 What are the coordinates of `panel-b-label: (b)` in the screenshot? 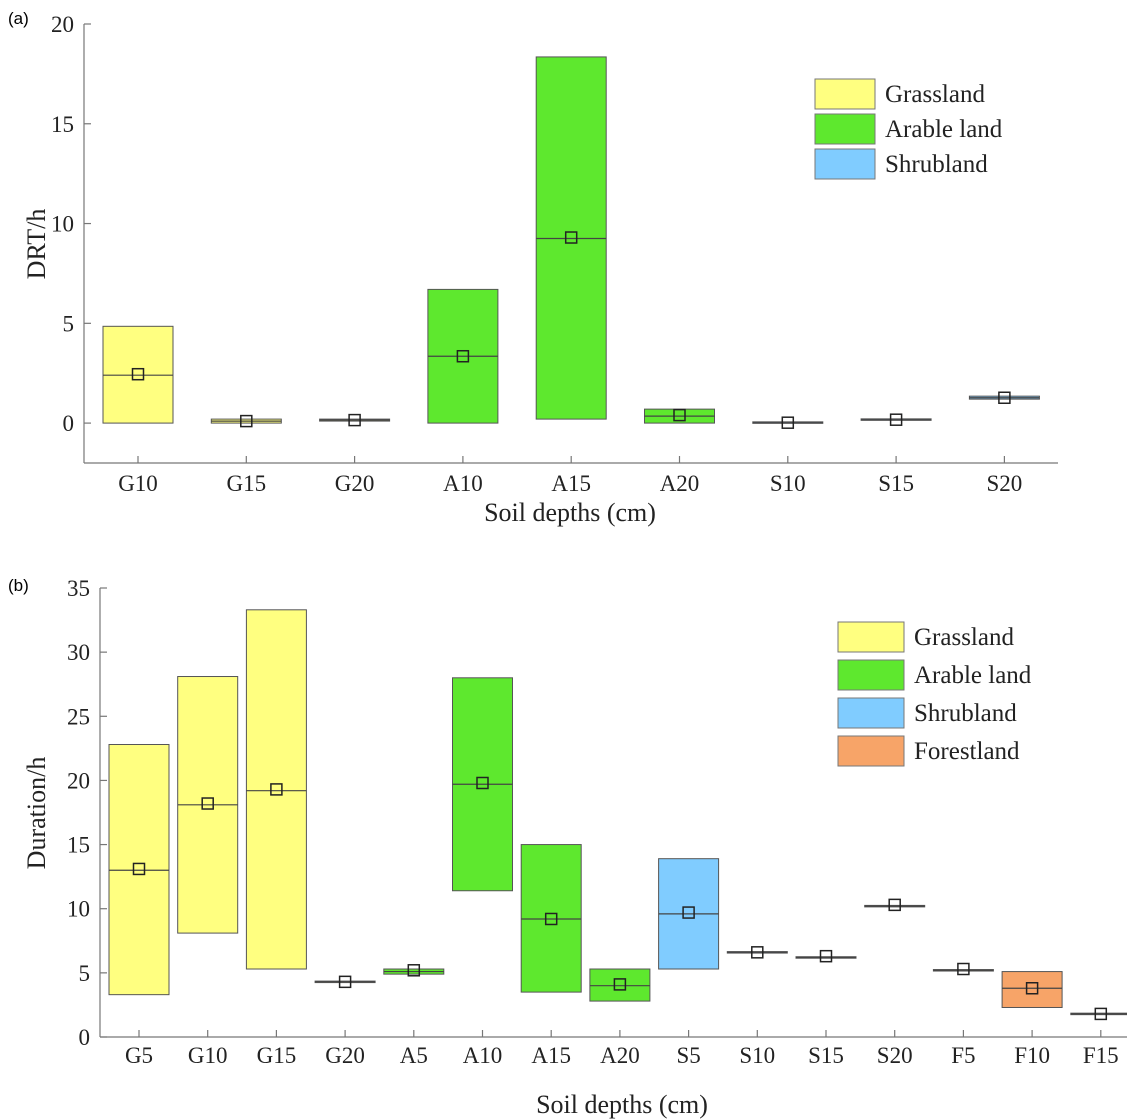 It's located at (18, 585).